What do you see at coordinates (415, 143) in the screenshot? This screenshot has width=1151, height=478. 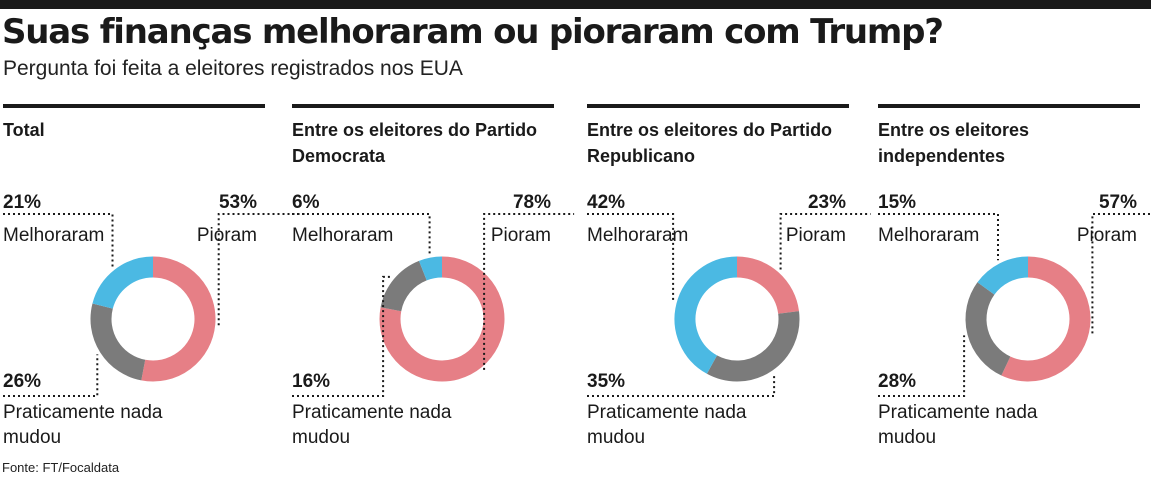 I see `panel-heading: Entre os eleitores do Partido Democrata` at bounding box center [415, 143].